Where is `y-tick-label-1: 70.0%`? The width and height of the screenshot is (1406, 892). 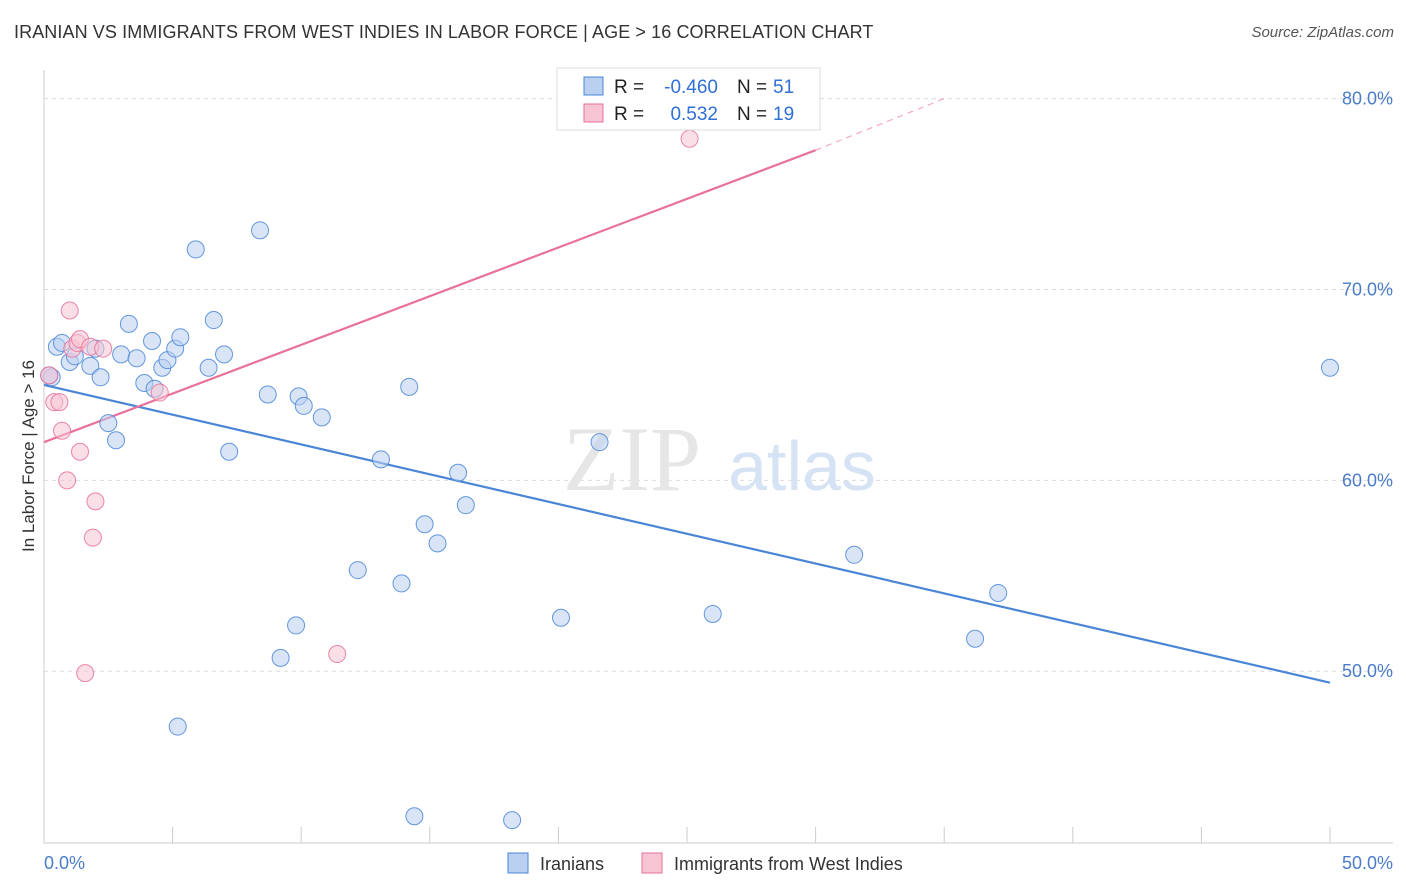 y-tick-label-1: 70.0% is located at coordinates (1367, 289).